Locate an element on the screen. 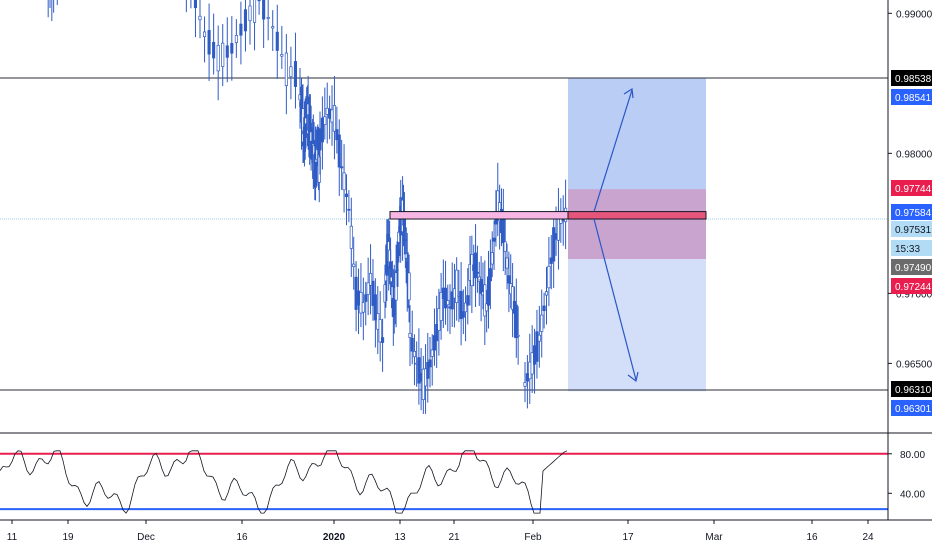 The image size is (932, 550). time-tick-label-8: 17 is located at coordinates (628, 537).